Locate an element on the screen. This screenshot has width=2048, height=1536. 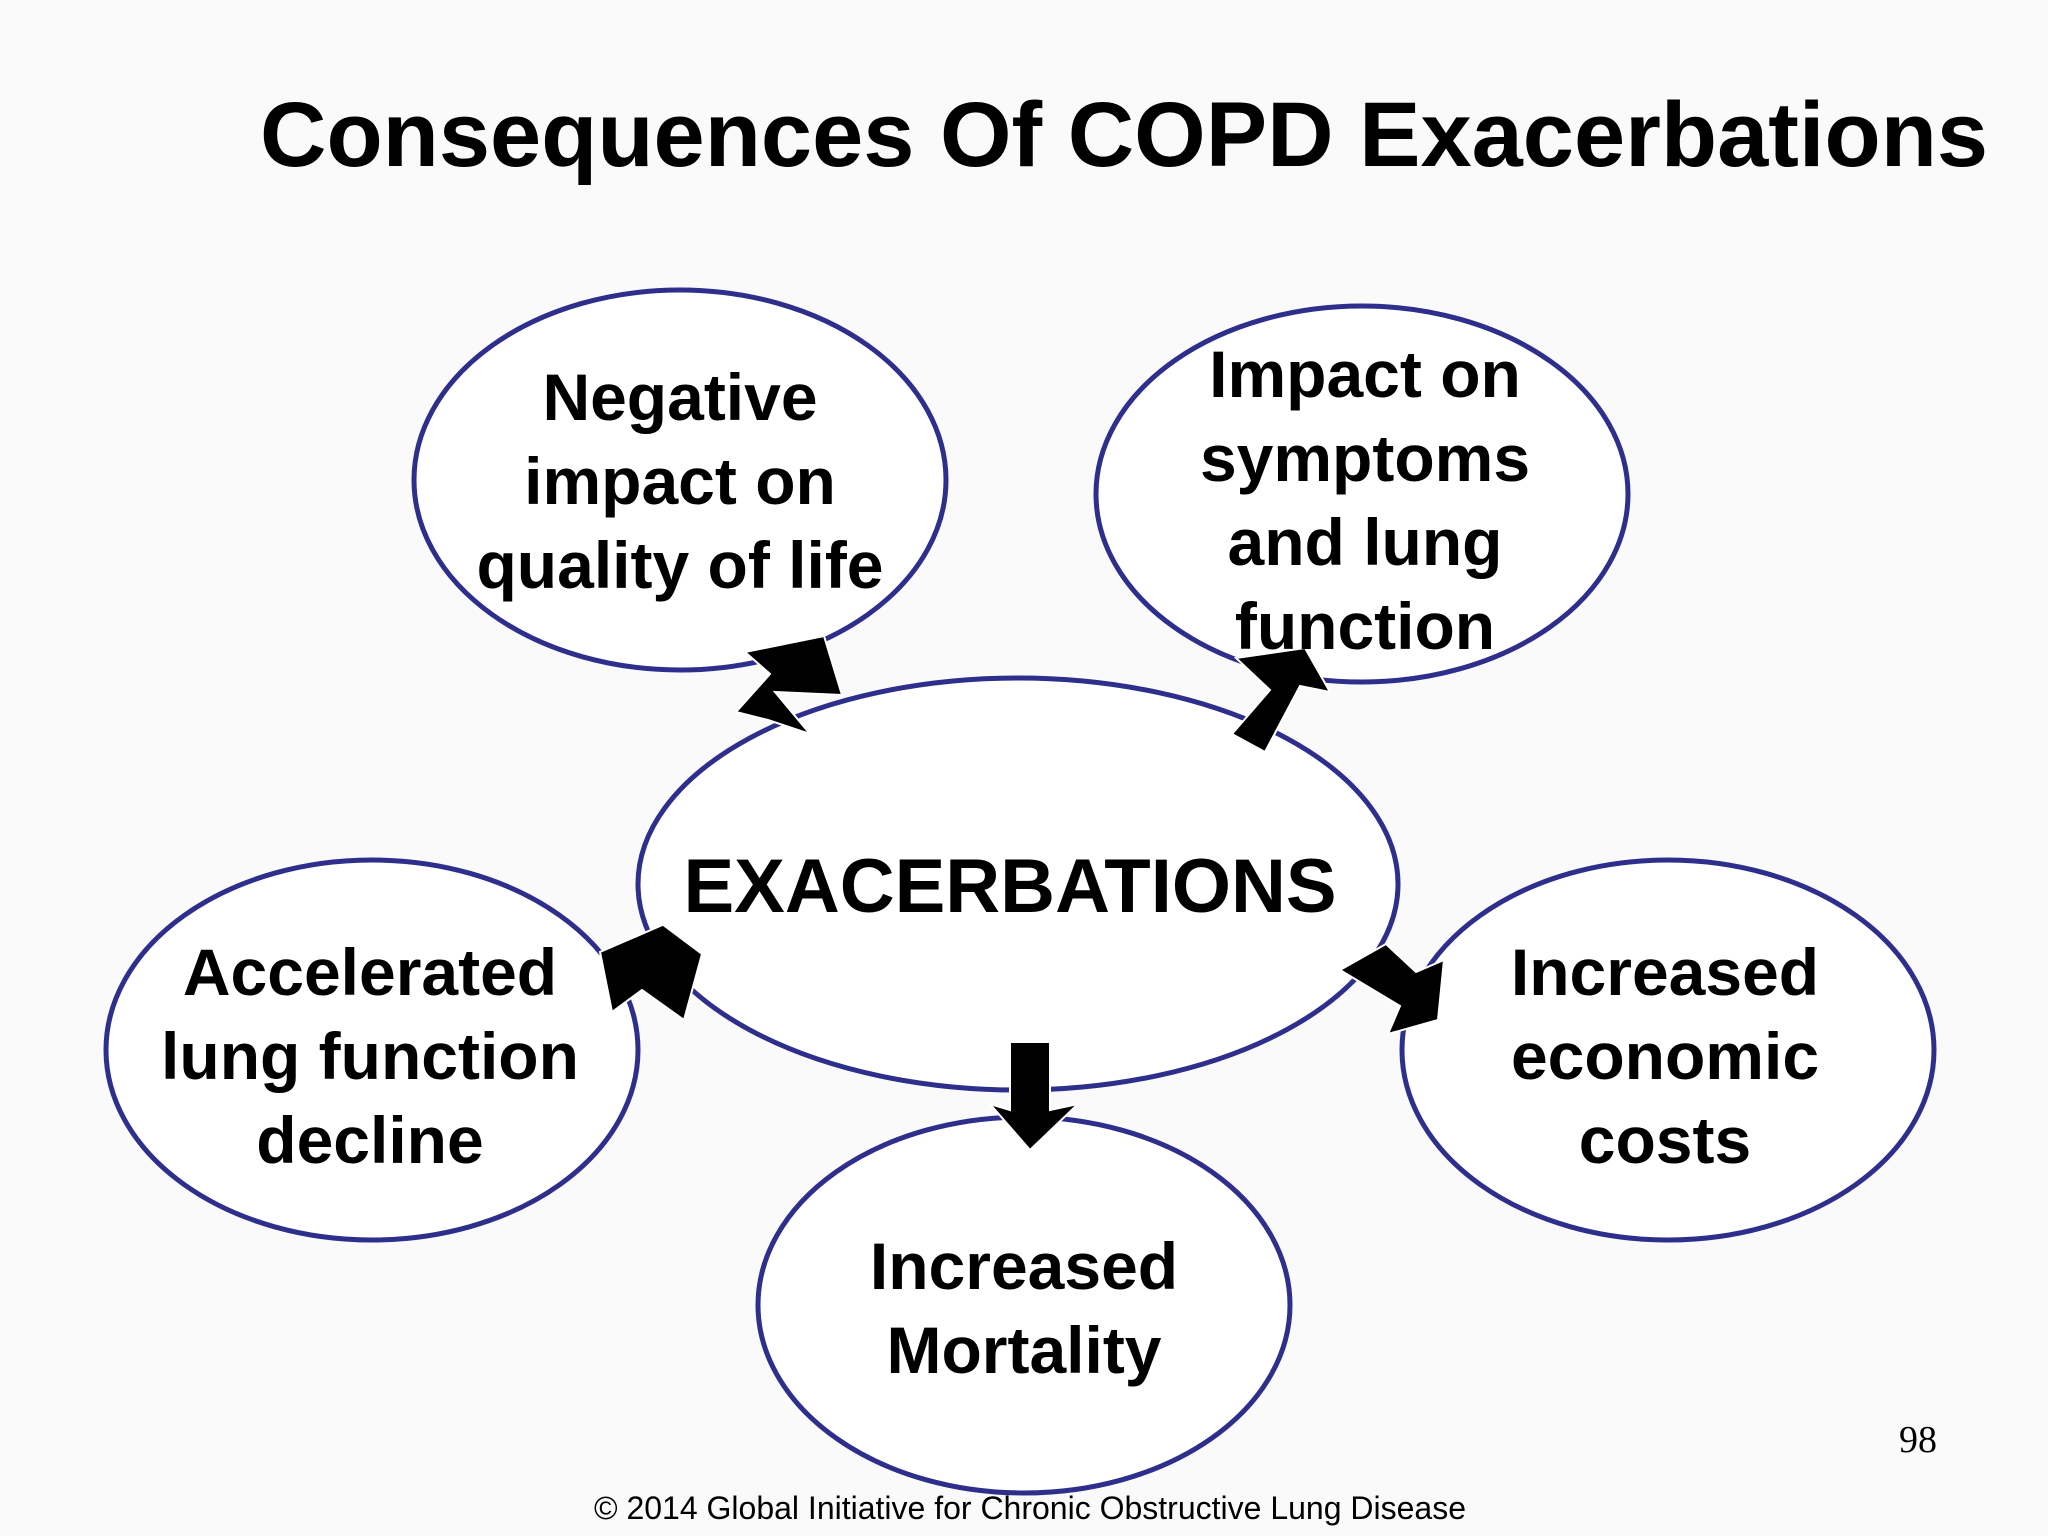
ellipse-economic-costs is located at coordinates (1668, 1050).